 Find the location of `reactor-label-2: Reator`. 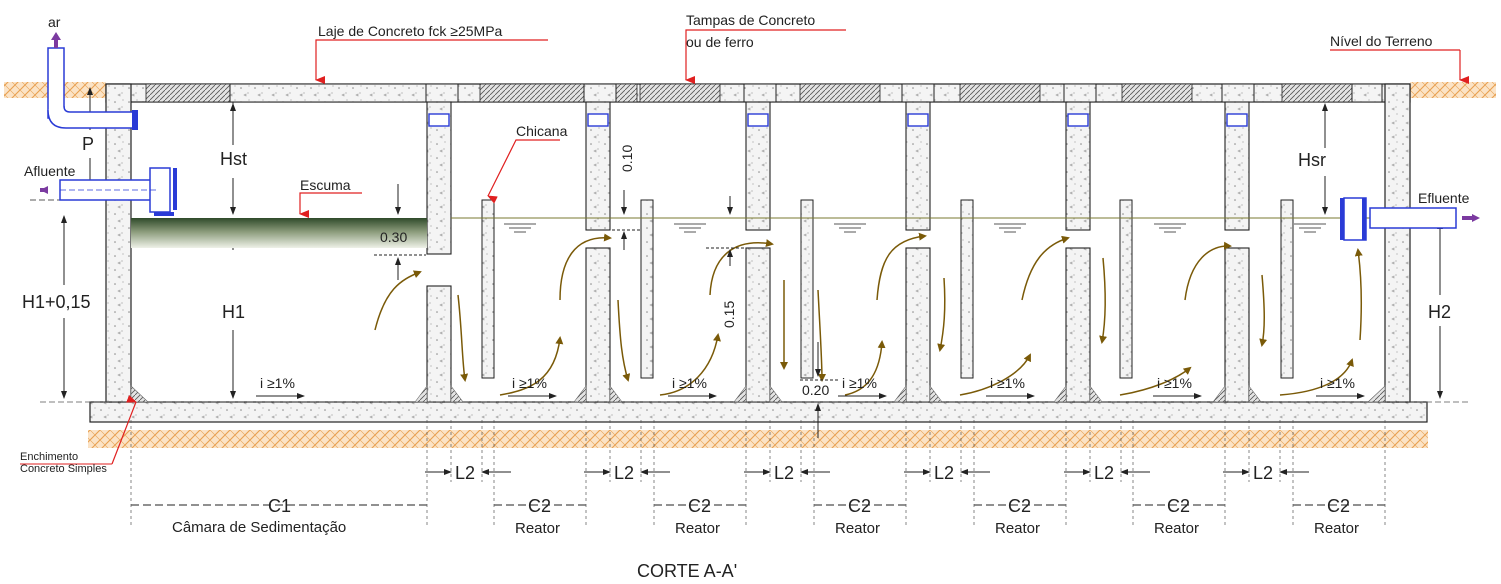

reactor-label-2: Reator is located at coordinates (857, 528).